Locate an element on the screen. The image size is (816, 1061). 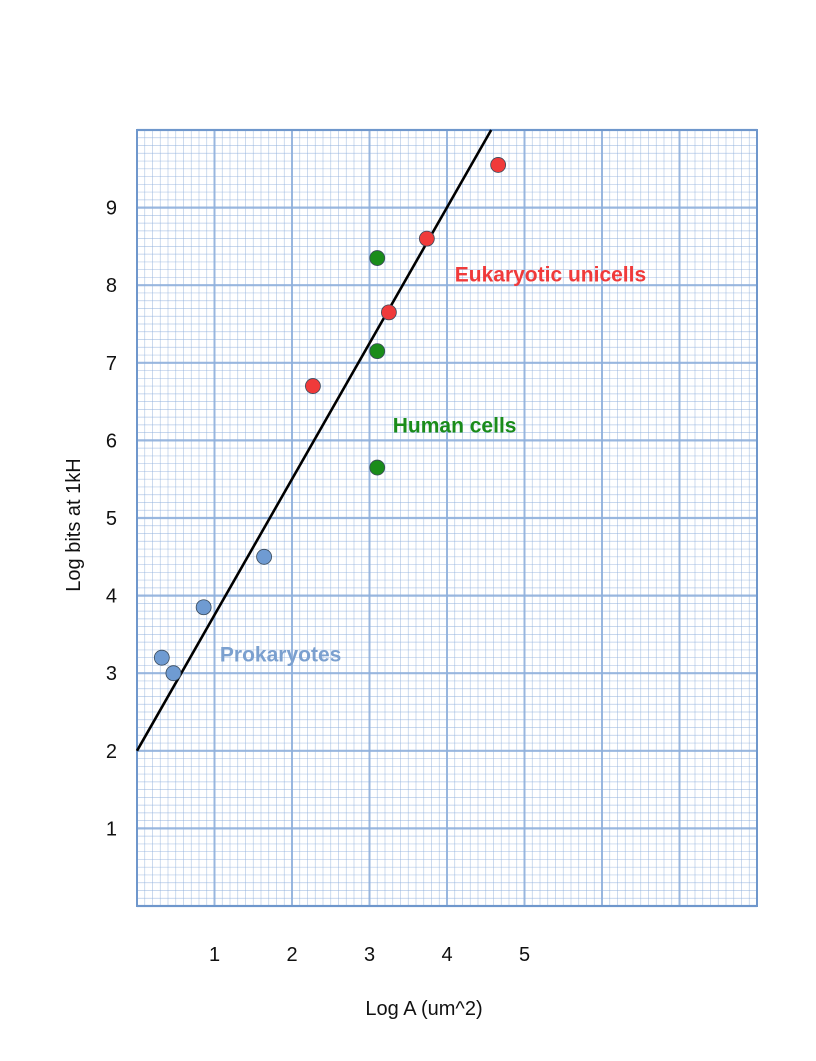
y-tick-label: 3 is located at coordinates (111, 674).